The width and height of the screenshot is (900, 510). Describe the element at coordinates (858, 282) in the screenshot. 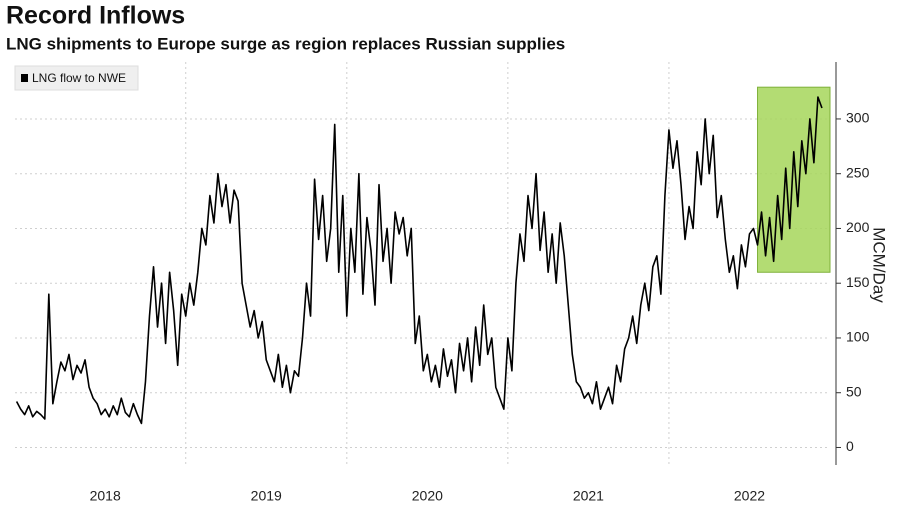

I see `y-tick-label: 150` at that location.